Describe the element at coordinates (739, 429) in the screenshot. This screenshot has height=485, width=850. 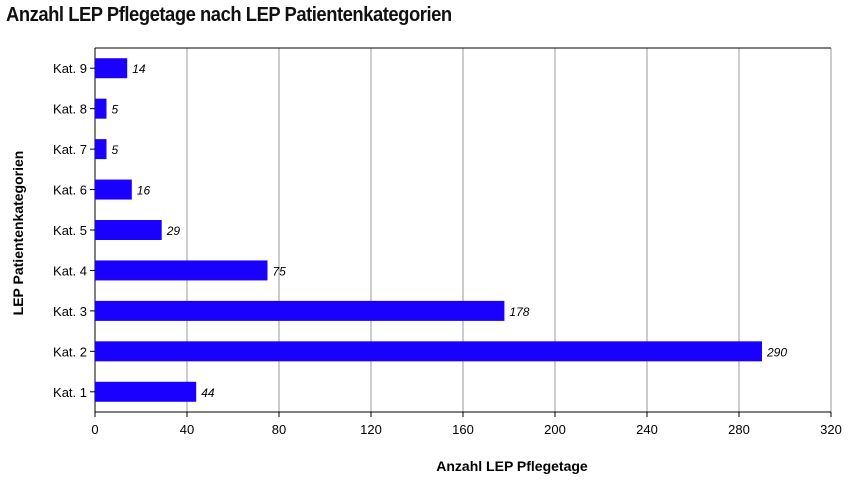
I see `x-tick-label: 280` at that location.